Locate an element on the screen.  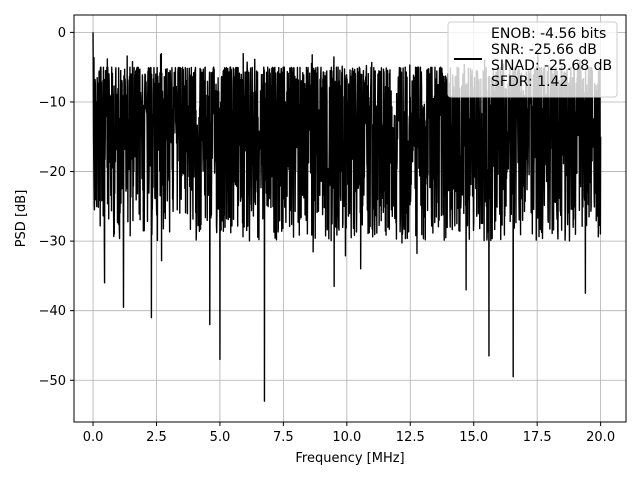
y-axis-ticks: 0 −10 −20 −30 −40 −50 is located at coordinates (56, 207).